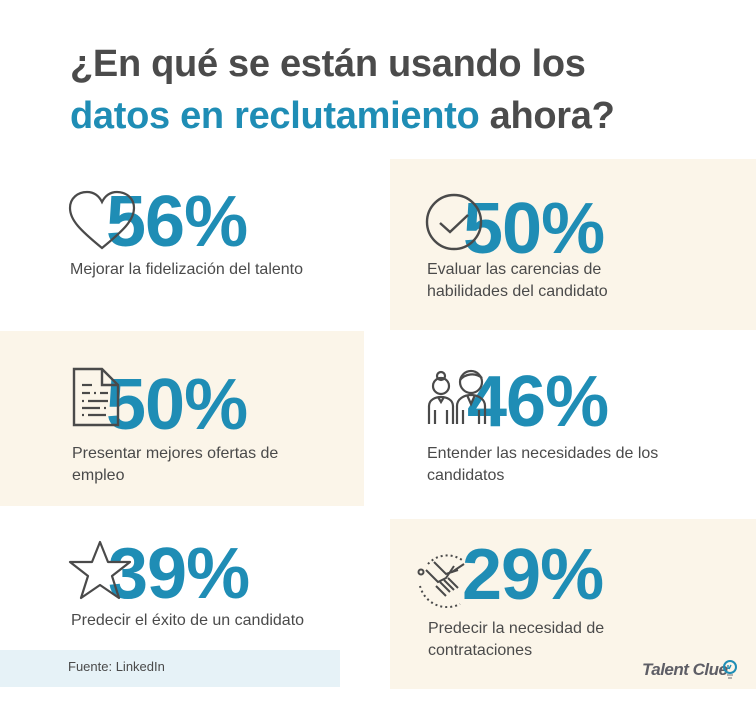 The image size is (756, 708). What do you see at coordinates (188, 620) in the screenshot?
I see `stat-label: Predecir el éxito de un candidato` at bounding box center [188, 620].